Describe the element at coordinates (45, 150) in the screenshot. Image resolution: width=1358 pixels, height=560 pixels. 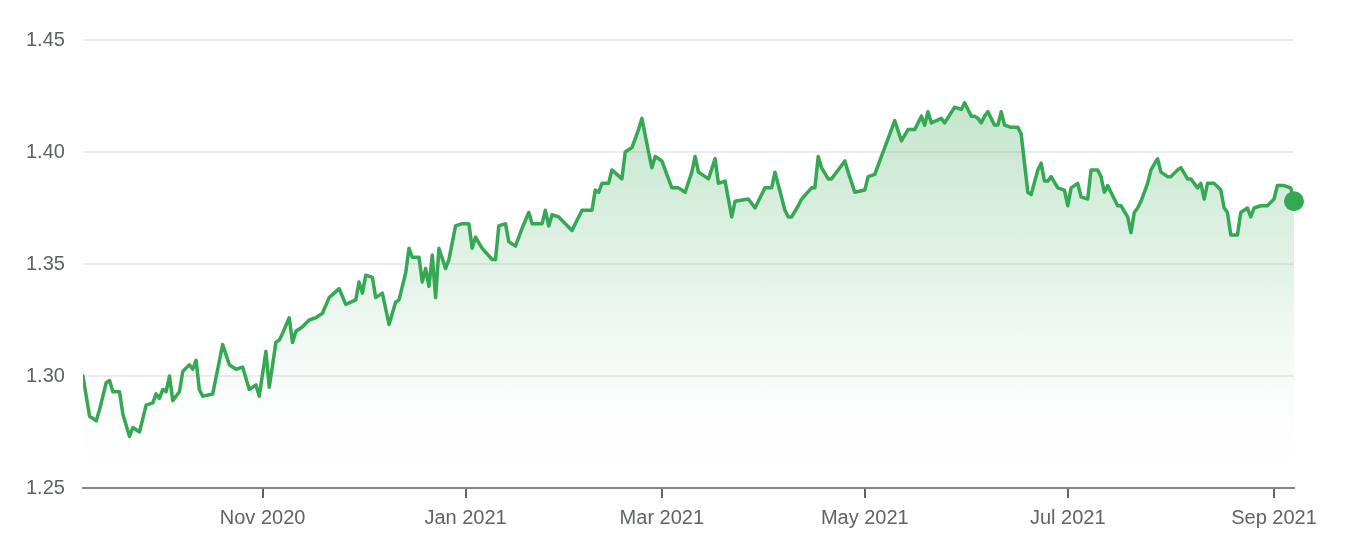
I see `y-tick-label: 1.40` at that location.